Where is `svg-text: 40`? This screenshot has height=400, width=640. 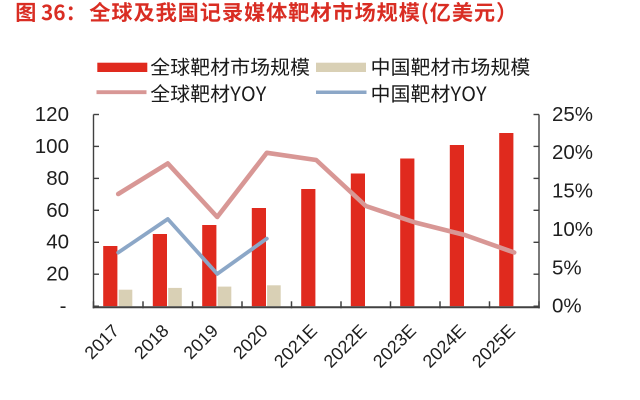
svg-text: 40 is located at coordinates (57, 242).